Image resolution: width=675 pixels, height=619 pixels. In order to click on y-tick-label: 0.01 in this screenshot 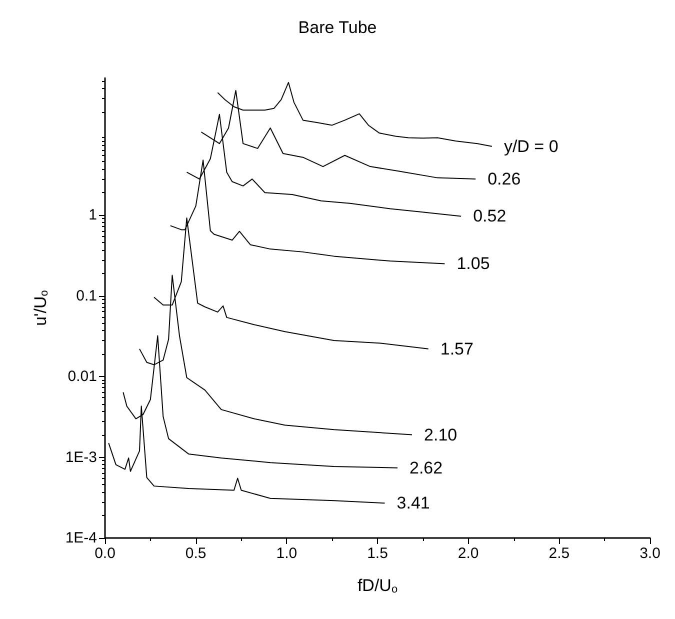, I will do `click(82, 377)`.